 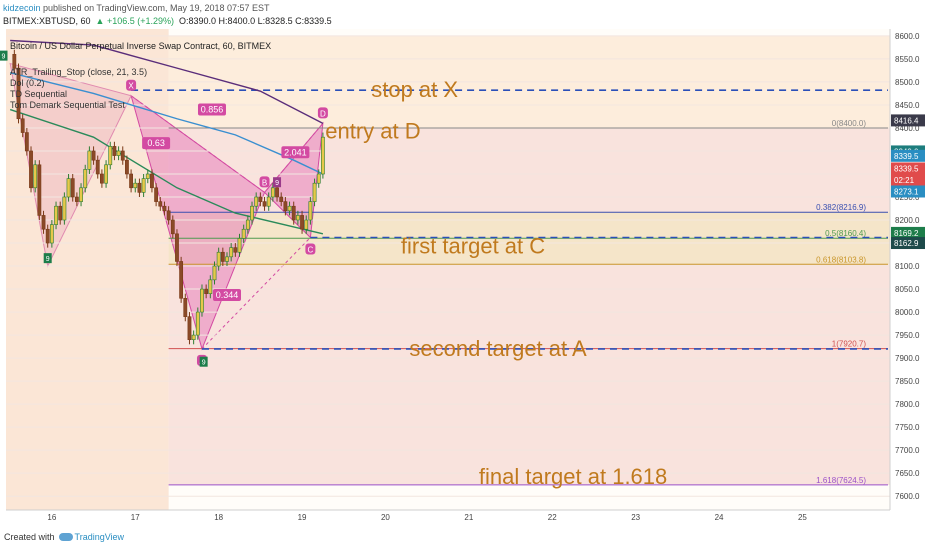 What do you see at coordinates (841, 259) in the screenshot?
I see `fib-label: 0.618(8103.8)` at bounding box center [841, 259].